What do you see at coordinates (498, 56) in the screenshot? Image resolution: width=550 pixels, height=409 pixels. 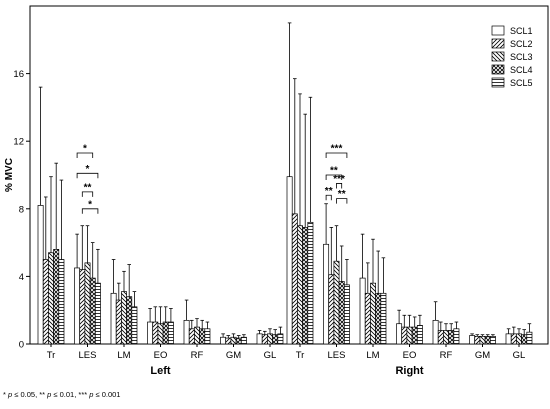 I see `legend-swatch-scl3` at bounding box center [498, 56].